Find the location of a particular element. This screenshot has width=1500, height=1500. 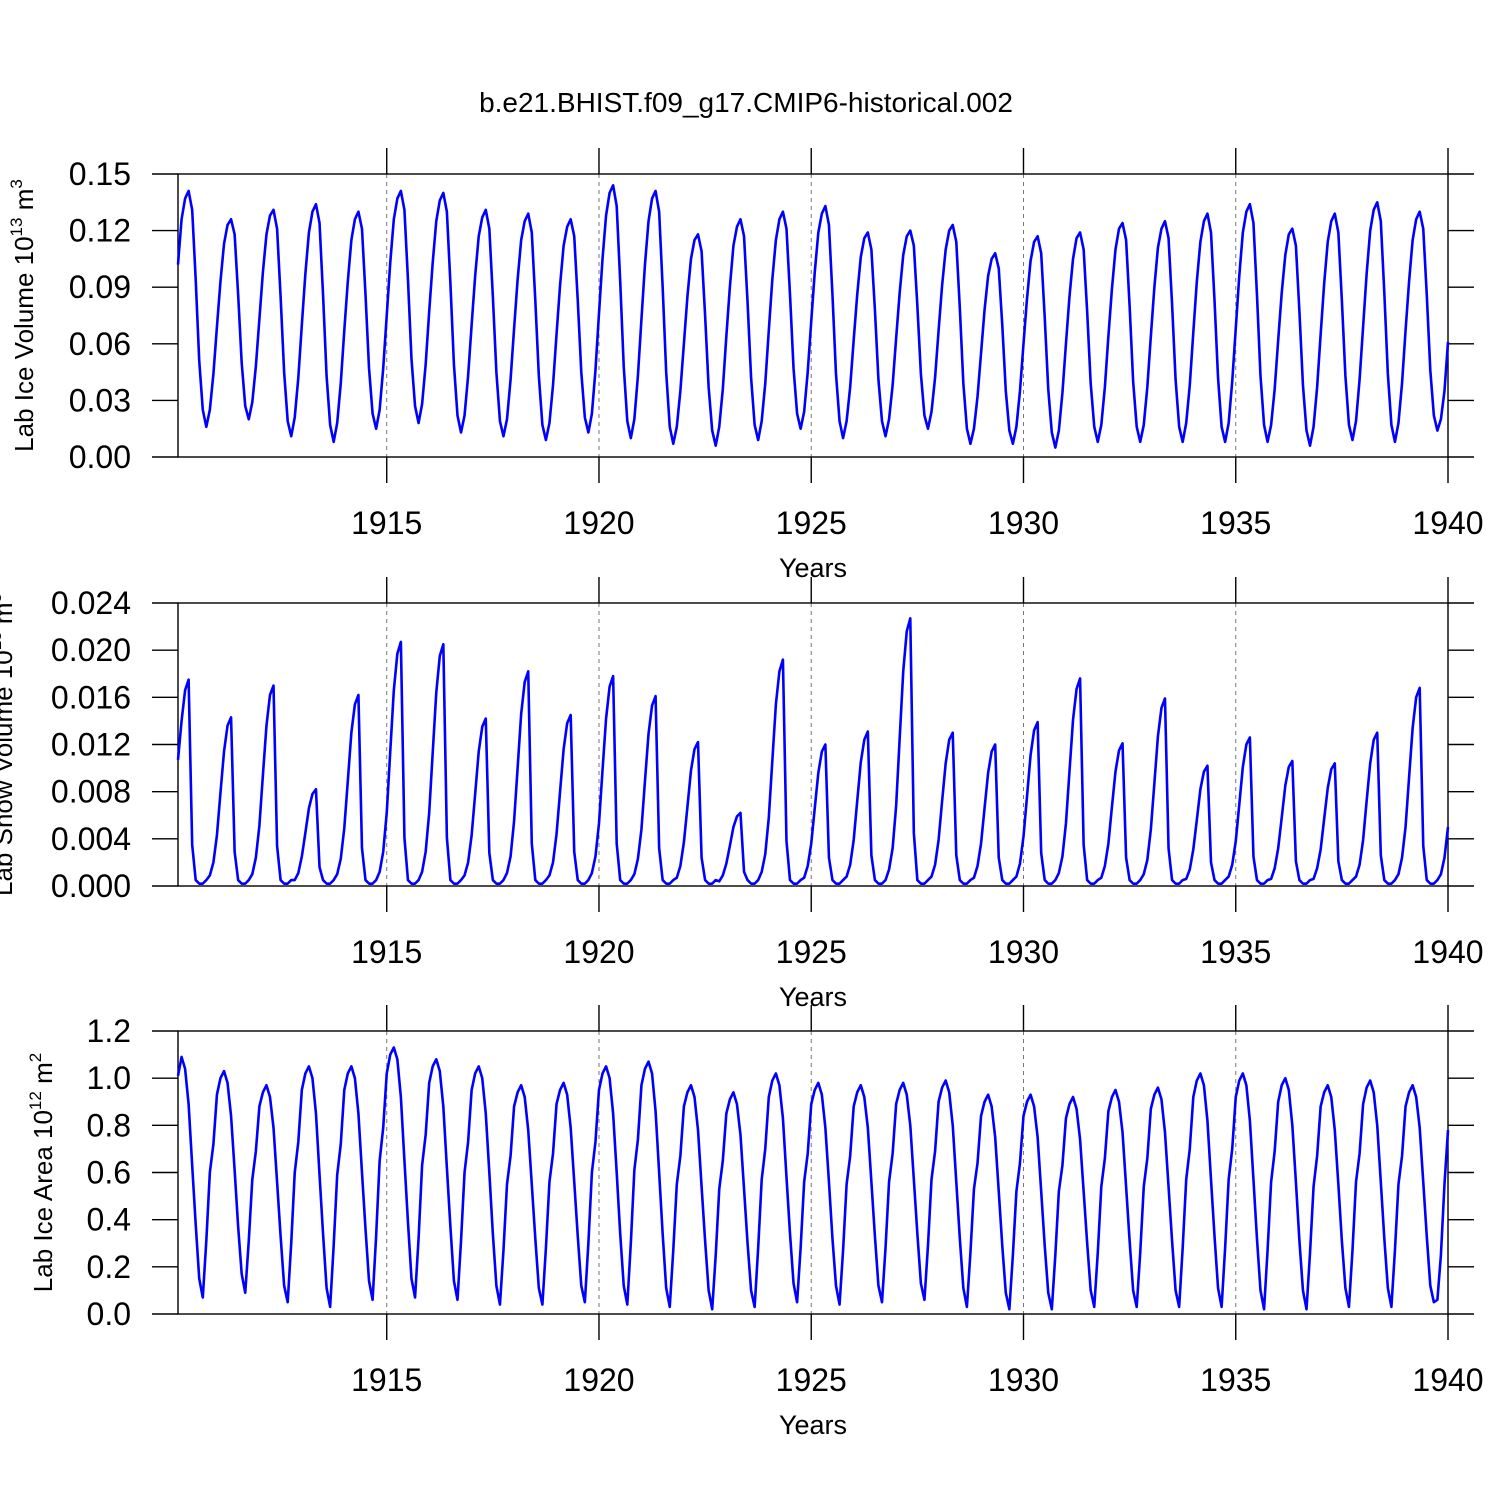

y-tick-label: 0.0 is located at coordinates (109, 1314).